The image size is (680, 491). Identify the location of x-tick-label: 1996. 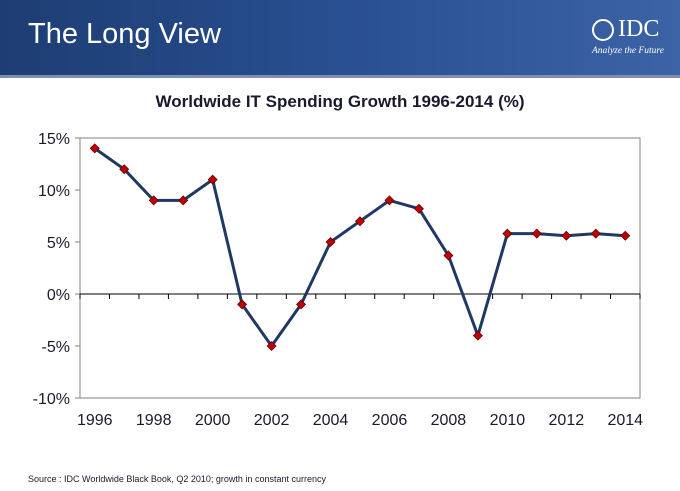
(95, 420).